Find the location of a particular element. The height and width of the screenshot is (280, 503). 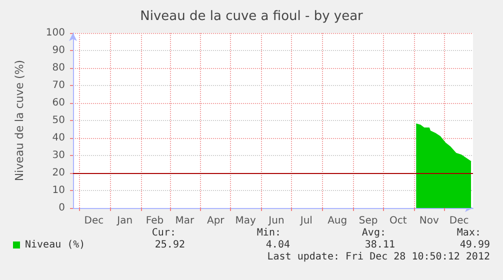

x-tick-label: Jul is located at coordinates (305, 221).